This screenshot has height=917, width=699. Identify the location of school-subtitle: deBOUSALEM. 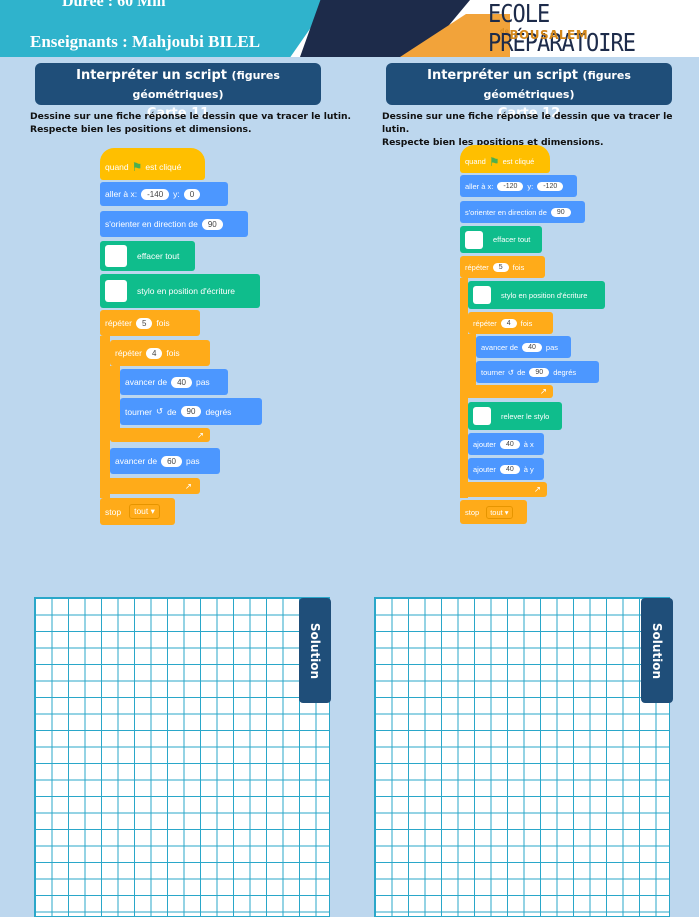
(544, 35).